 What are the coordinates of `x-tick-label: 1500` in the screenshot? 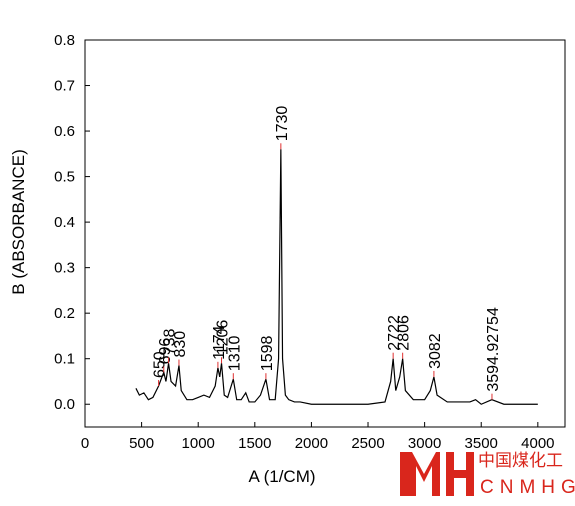 It's located at (254, 443).